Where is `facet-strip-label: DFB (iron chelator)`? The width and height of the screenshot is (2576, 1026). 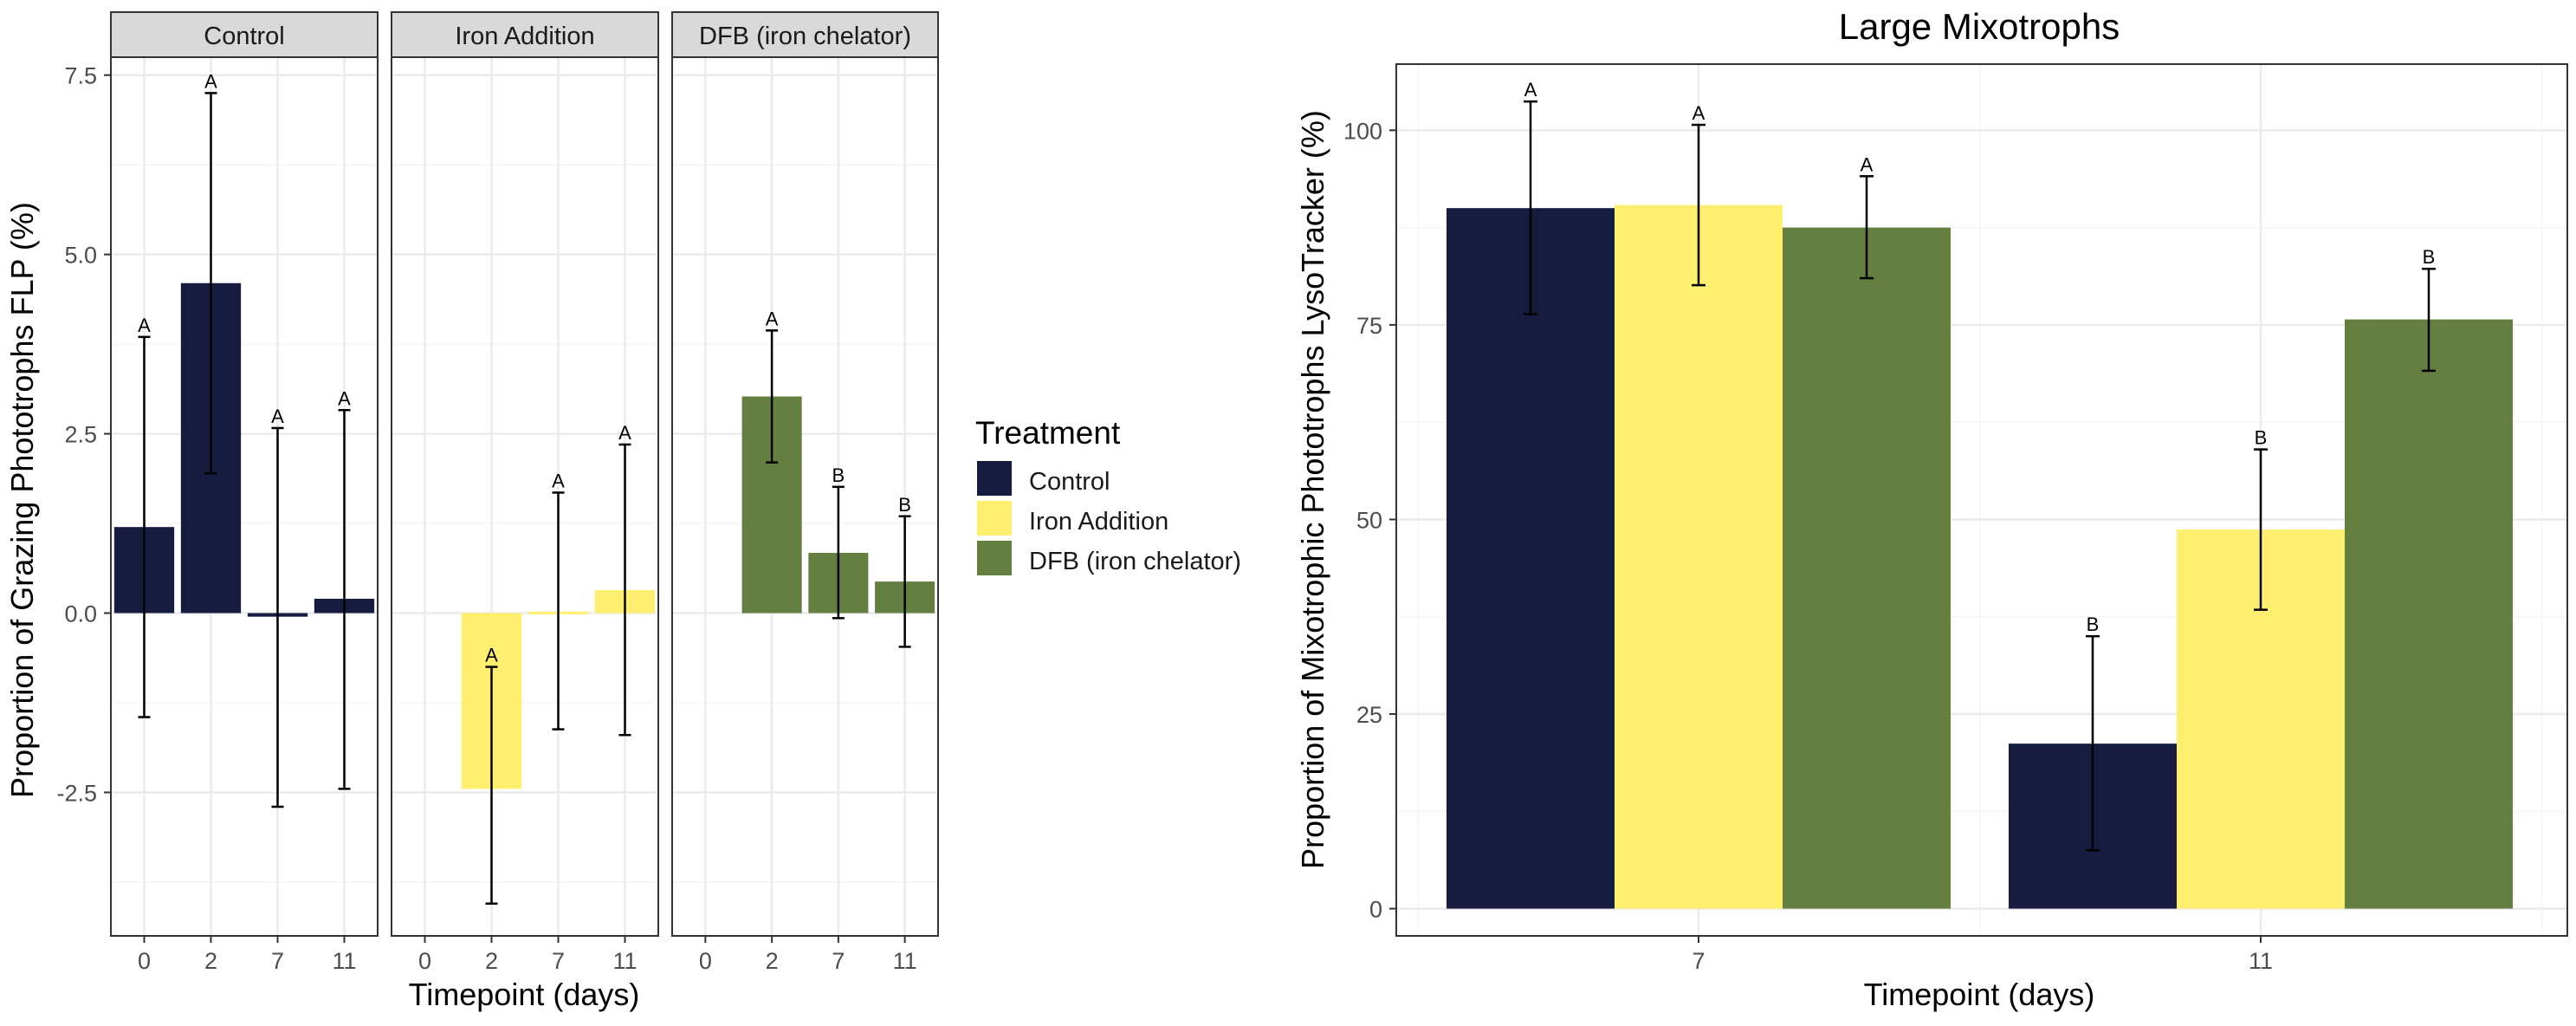
facet-strip-label: DFB (iron chelator) is located at coordinates (805, 36).